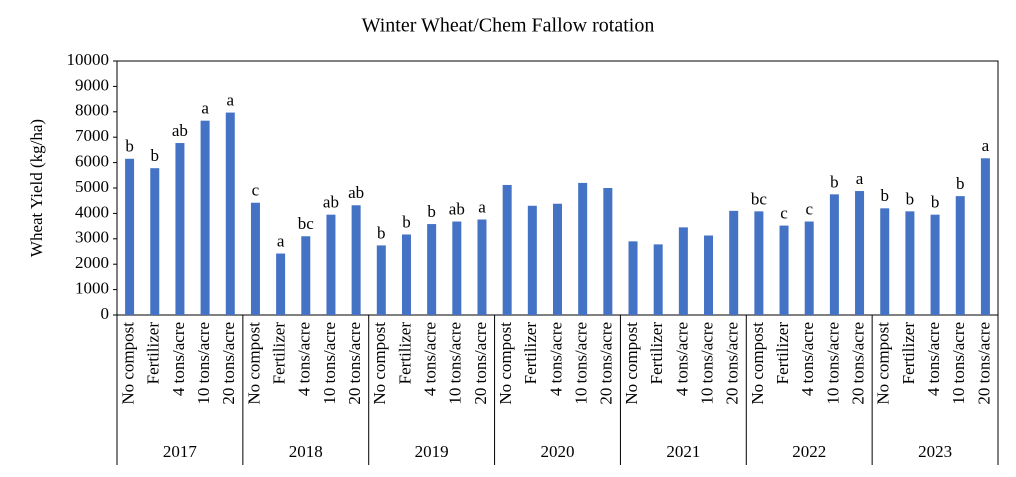  I want to click on group-label: 2019, so click(432, 451).